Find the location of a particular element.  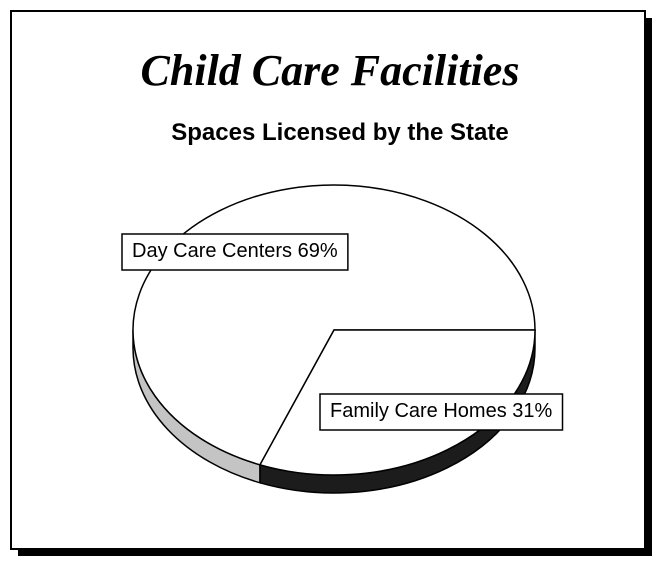

label-category: Day Care Centers is located at coordinates (212, 251).